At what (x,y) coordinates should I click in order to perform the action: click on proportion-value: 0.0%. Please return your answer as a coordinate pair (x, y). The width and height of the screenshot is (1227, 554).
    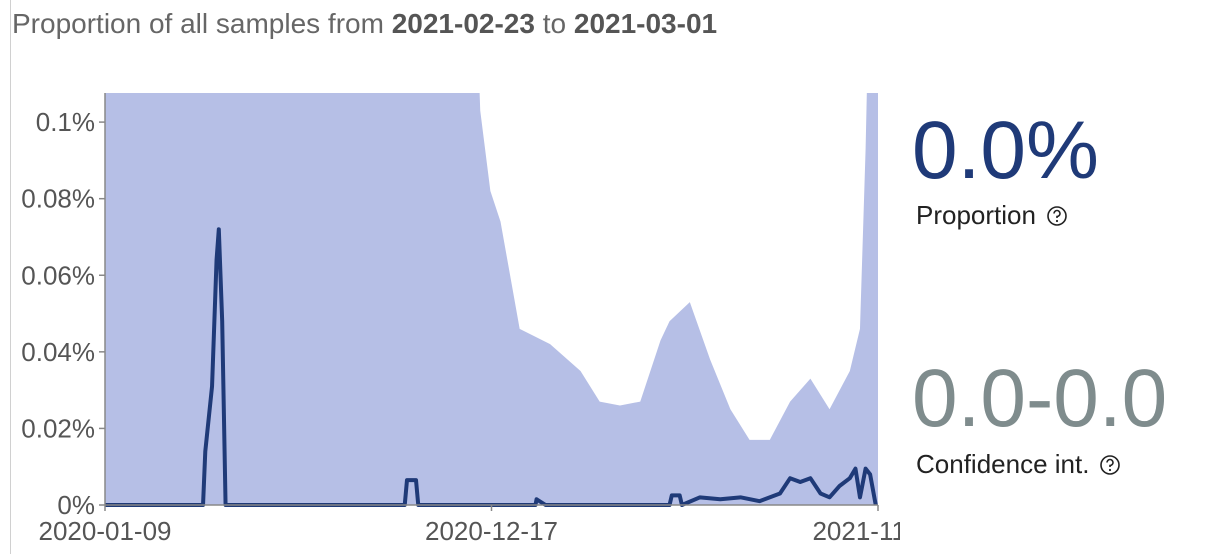
    Looking at the image, I should click on (1005, 150).